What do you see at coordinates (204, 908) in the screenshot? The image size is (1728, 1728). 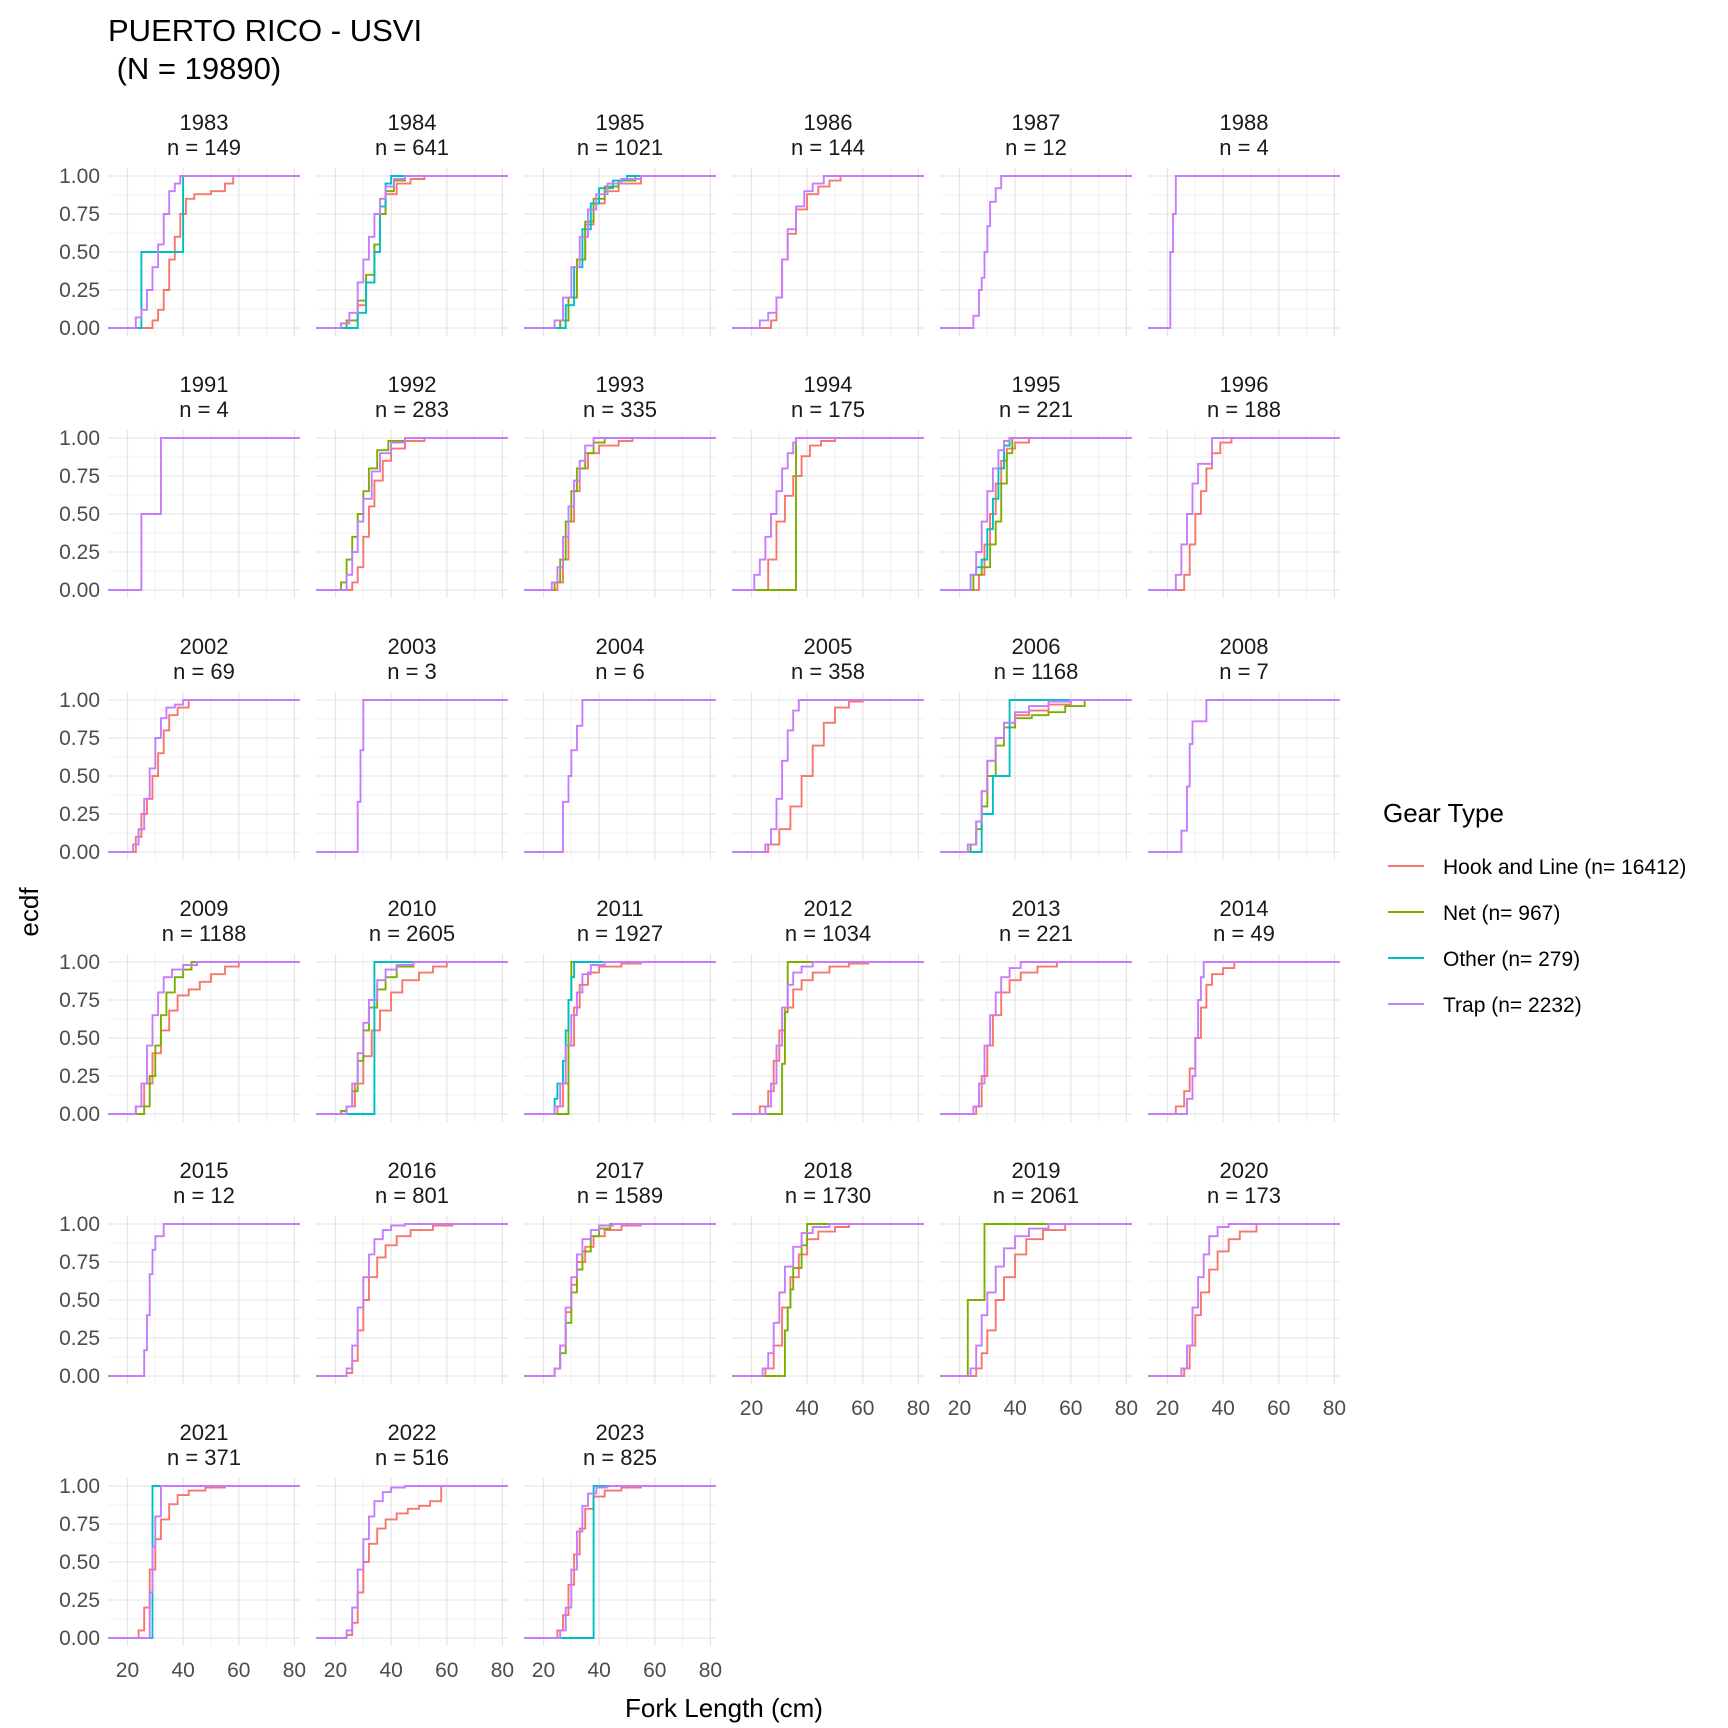 I see `facet-year-label: 2009` at bounding box center [204, 908].